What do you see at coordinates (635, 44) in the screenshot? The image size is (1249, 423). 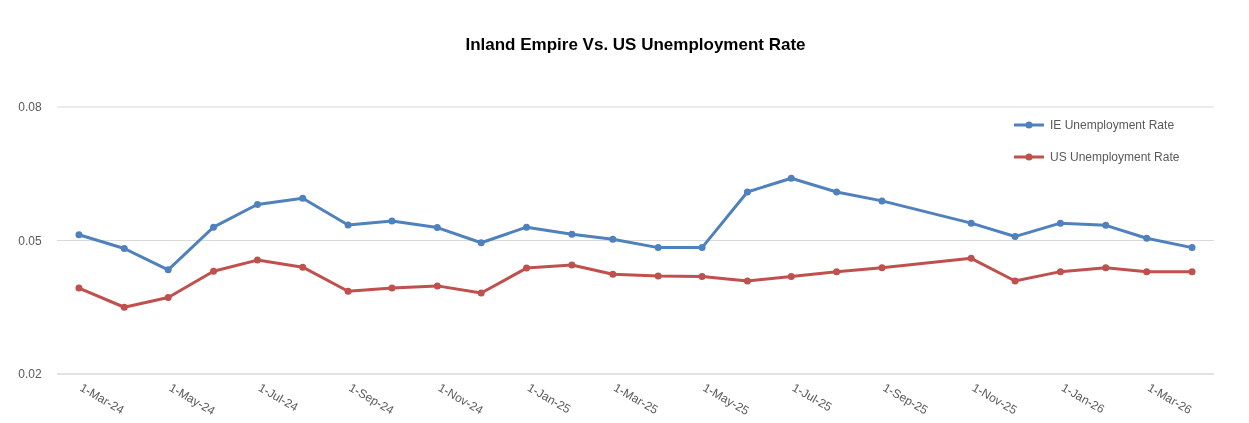 I see `chart-title: Inland Empire Vs. US Unemployment Rate` at bounding box center [635, 44].